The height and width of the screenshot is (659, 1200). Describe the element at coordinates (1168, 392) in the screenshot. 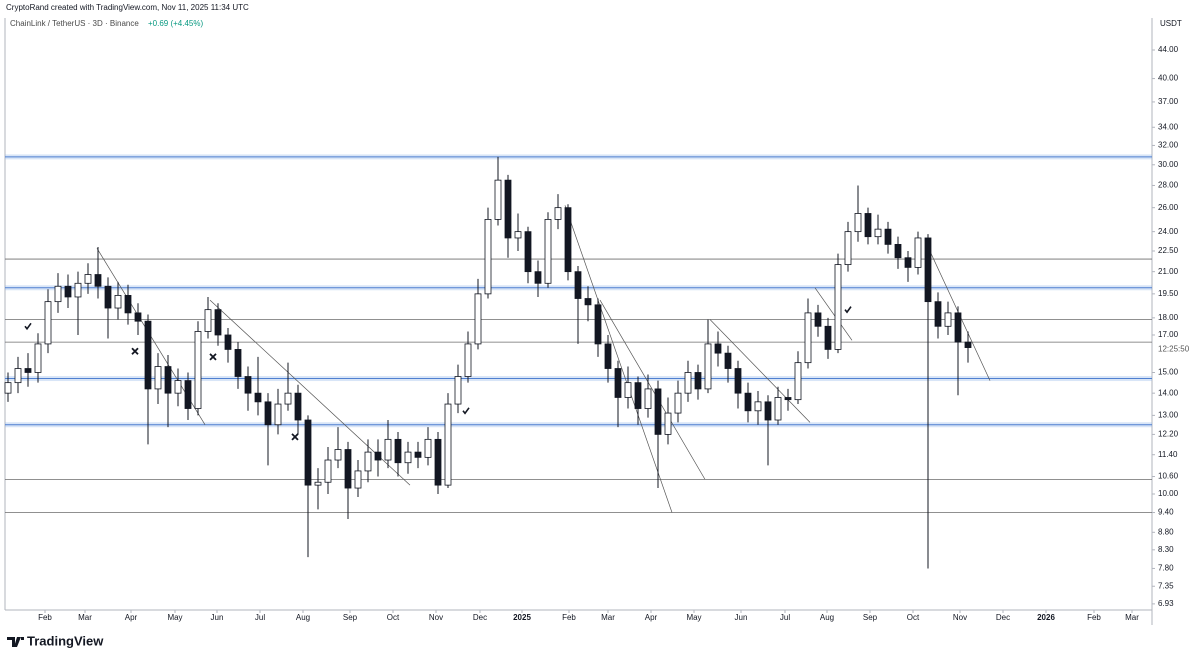

I see `y-tick-label: 14.00` at that location.